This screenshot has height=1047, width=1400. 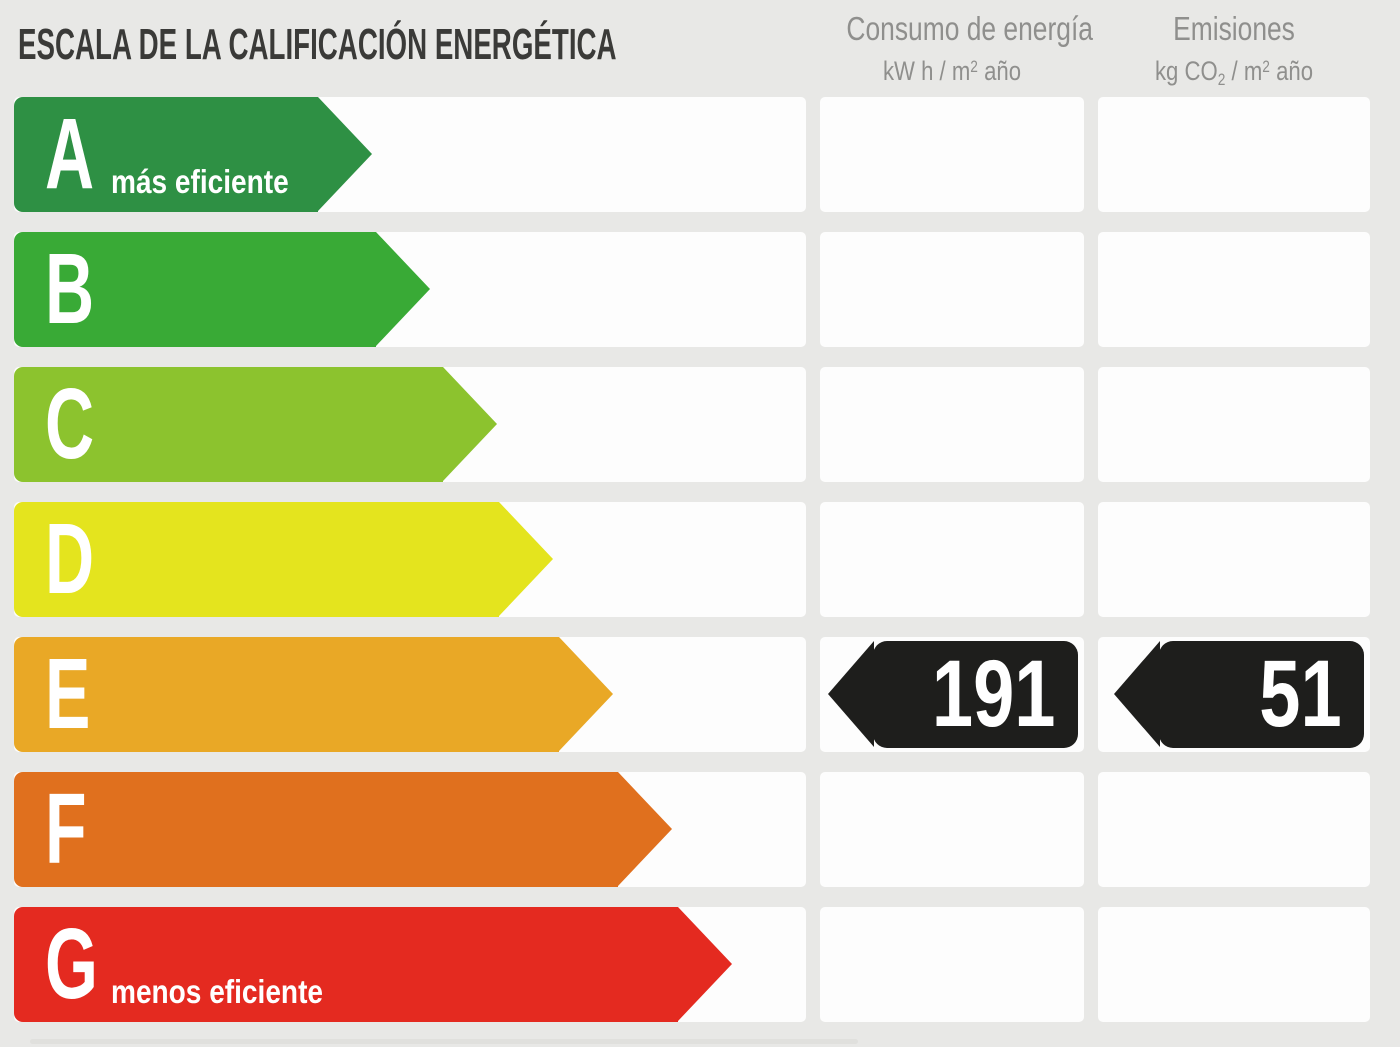 What do you see at coordinates (70, 559) in the screenshot?
I see `rating-letter: D` at bounding box center [70, 559].